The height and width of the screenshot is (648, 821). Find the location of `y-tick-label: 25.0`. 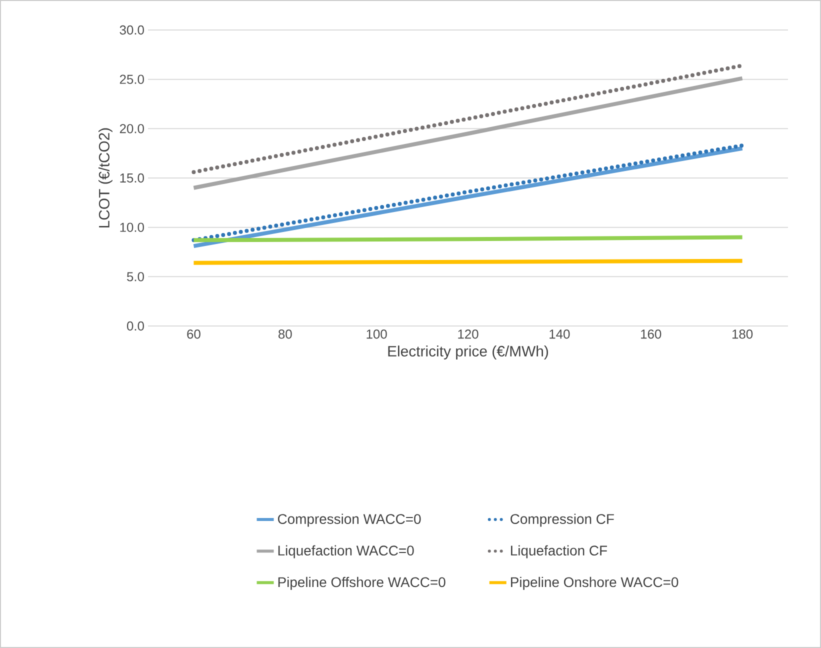

y-tick-label: 25.0 is located at coordinates (132, 79).